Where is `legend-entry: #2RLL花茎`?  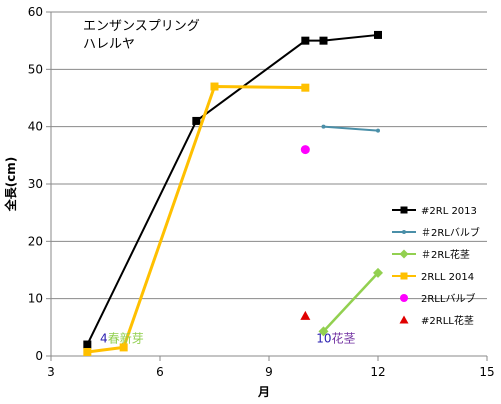
legend-entry: #2RLL花茎 is located at coordinates (436, 320).